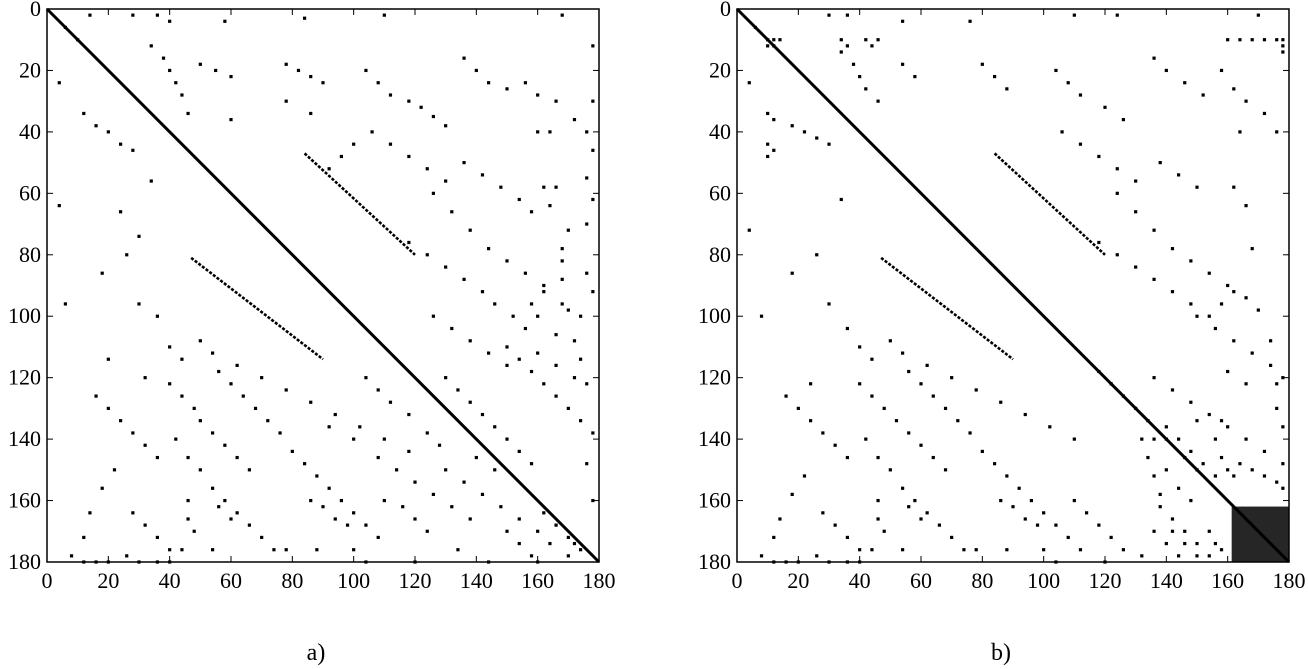 The height and width of the screenshot is (669, 1308). I want to click on x-tick-label: 160, so click(537, 580).